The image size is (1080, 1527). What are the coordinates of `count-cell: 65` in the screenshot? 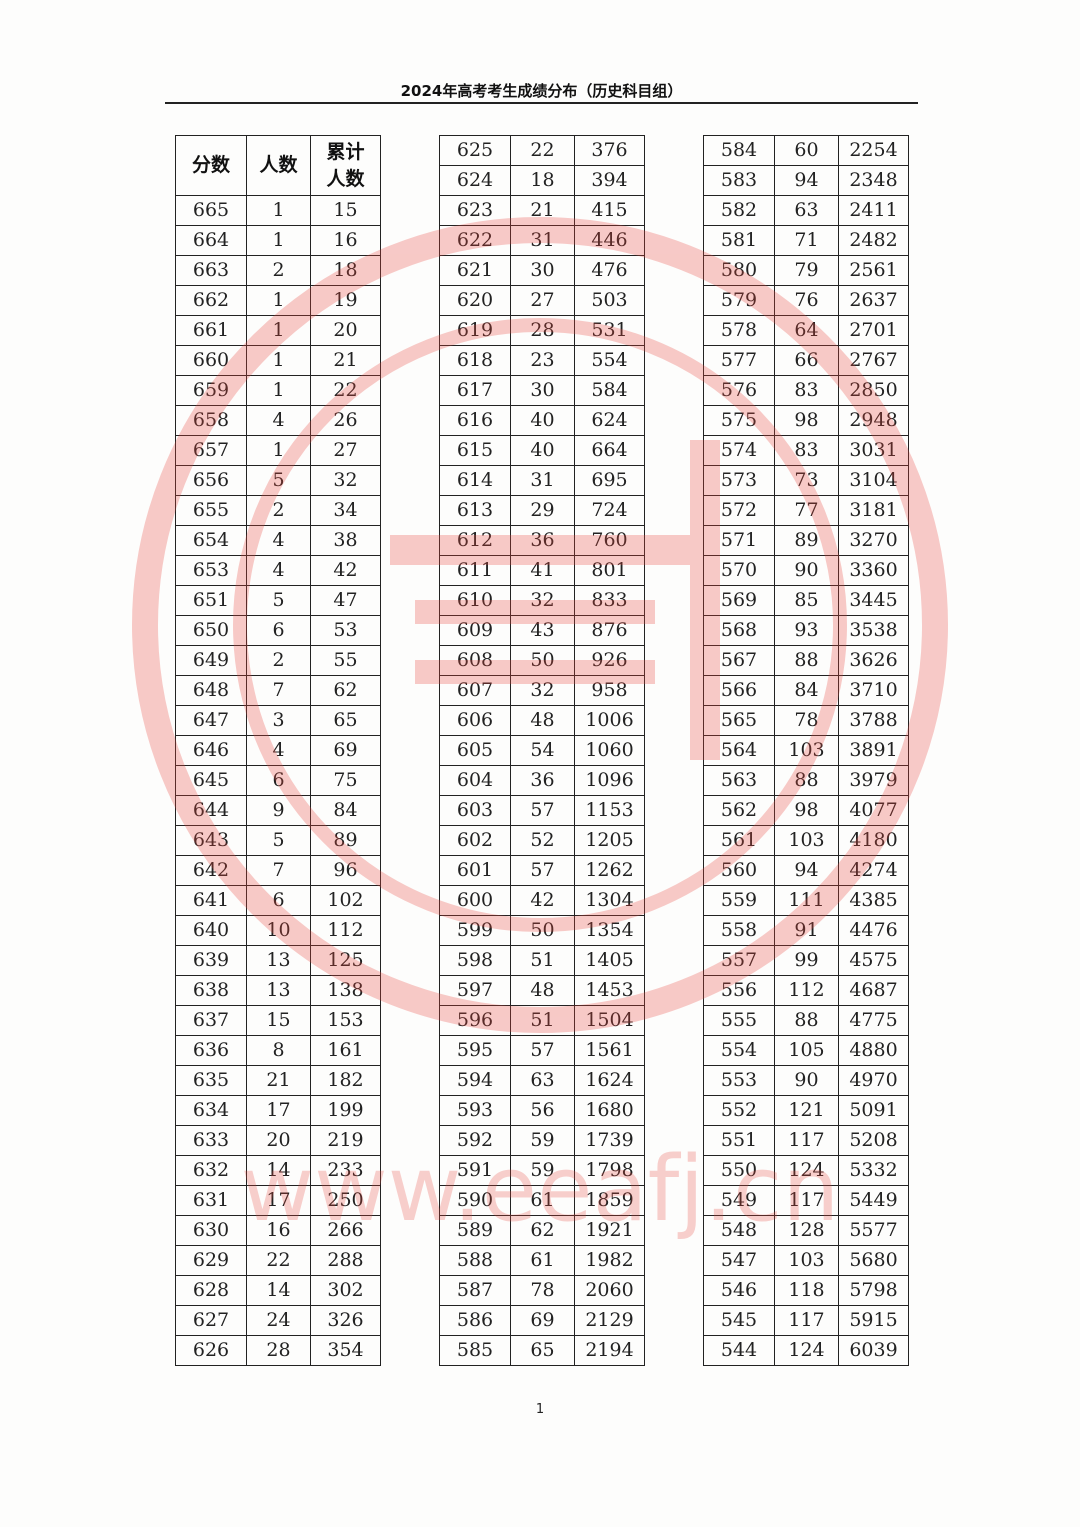 It's located at (542, 1350).